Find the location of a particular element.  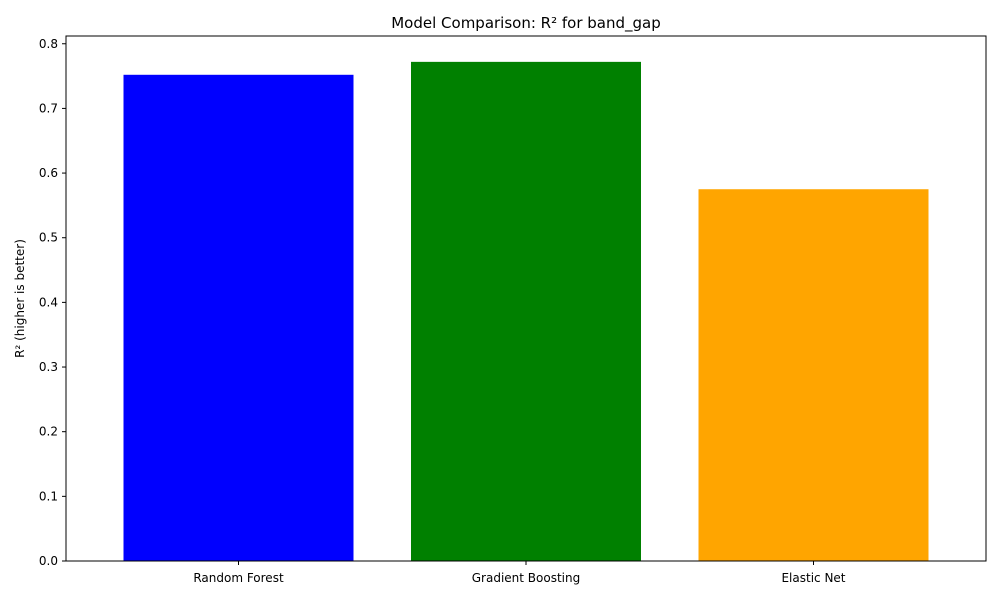

bar-elastic-net is located at coordinates (813, 375).